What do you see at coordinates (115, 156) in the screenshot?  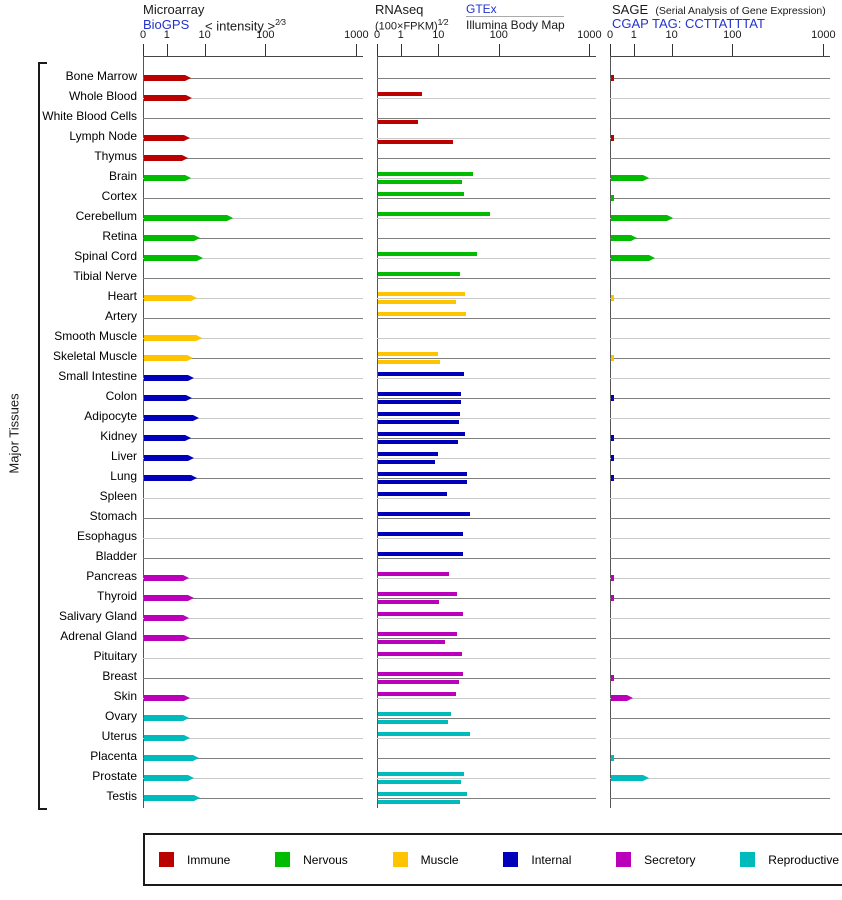 I see `tissue-label: Thymus` at bounding box center [115, 156].